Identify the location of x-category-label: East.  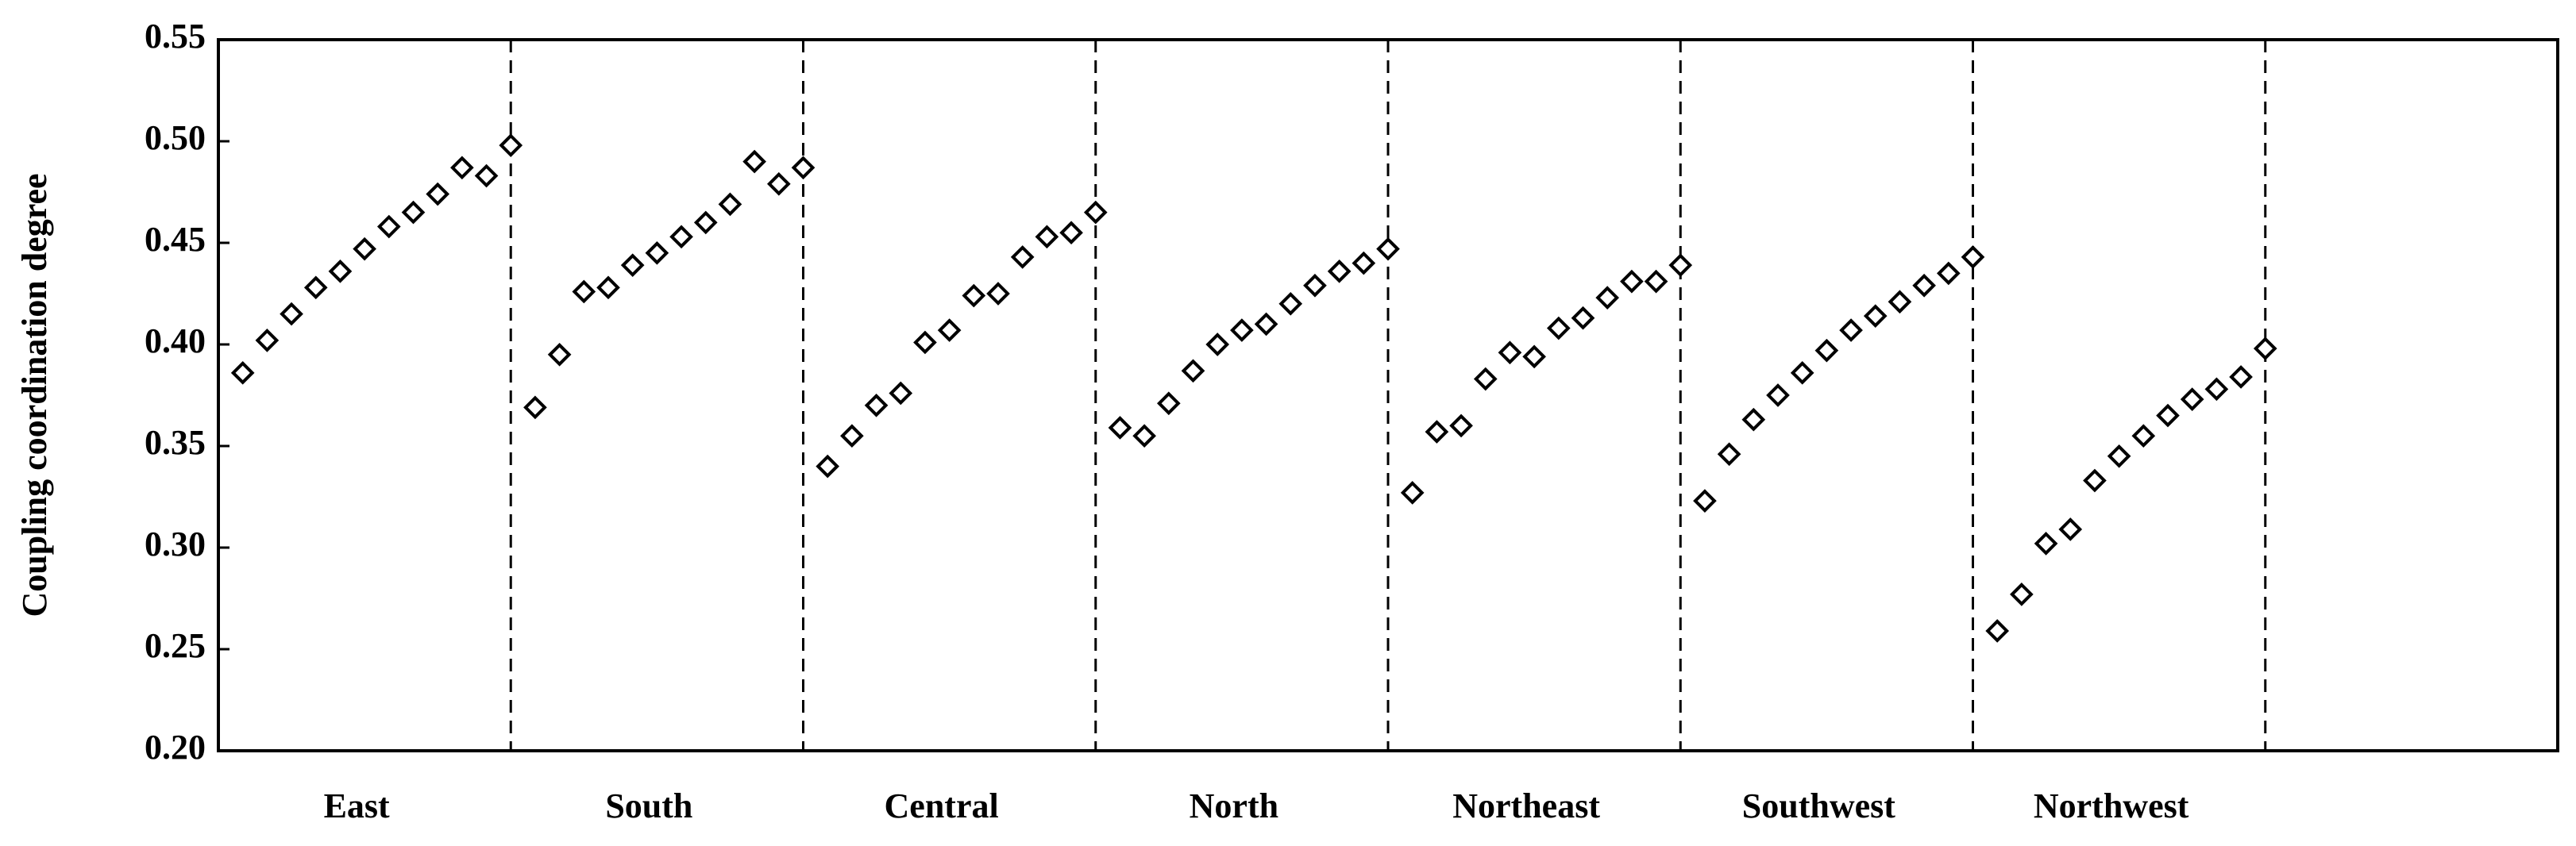
(357, 805).